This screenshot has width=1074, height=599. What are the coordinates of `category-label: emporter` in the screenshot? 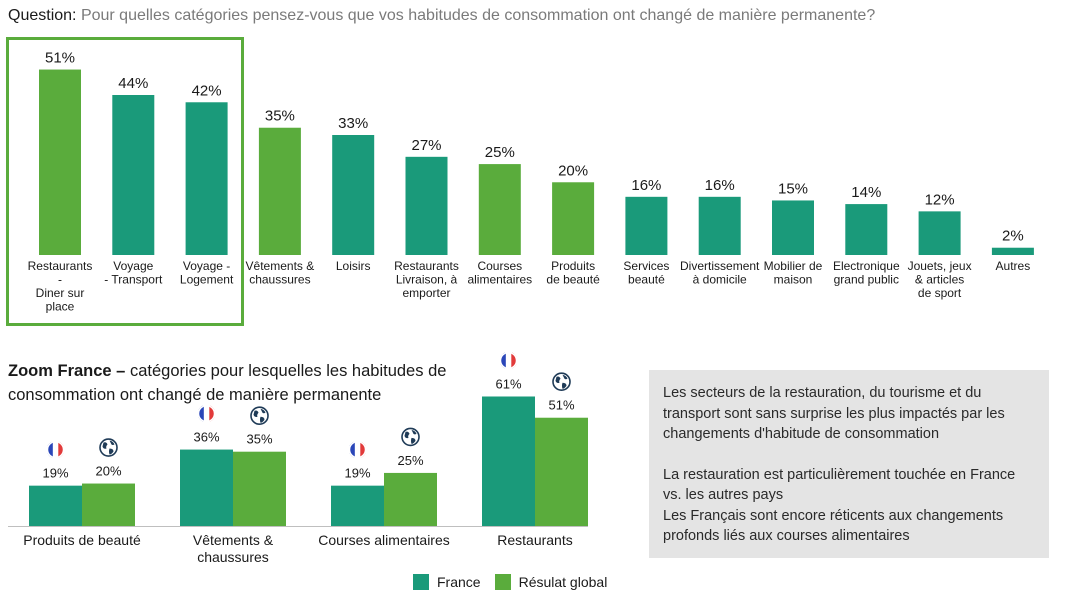 It's located at (426, 293).